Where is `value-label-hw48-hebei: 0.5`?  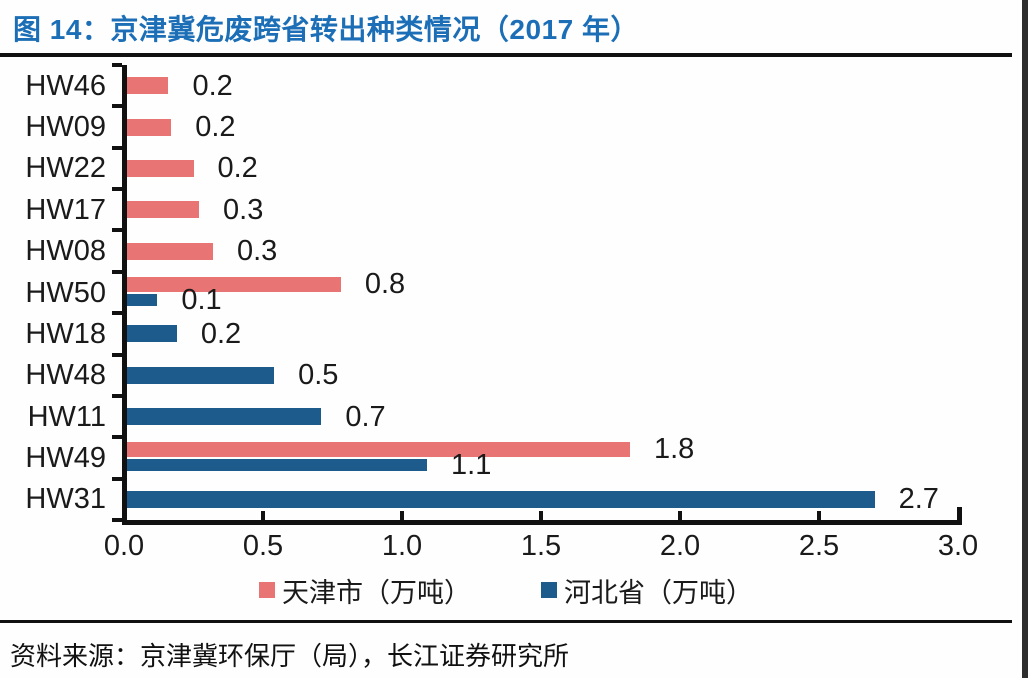 value-label-hw48-hebei: 0.5 is located at coordinates (318, 375).